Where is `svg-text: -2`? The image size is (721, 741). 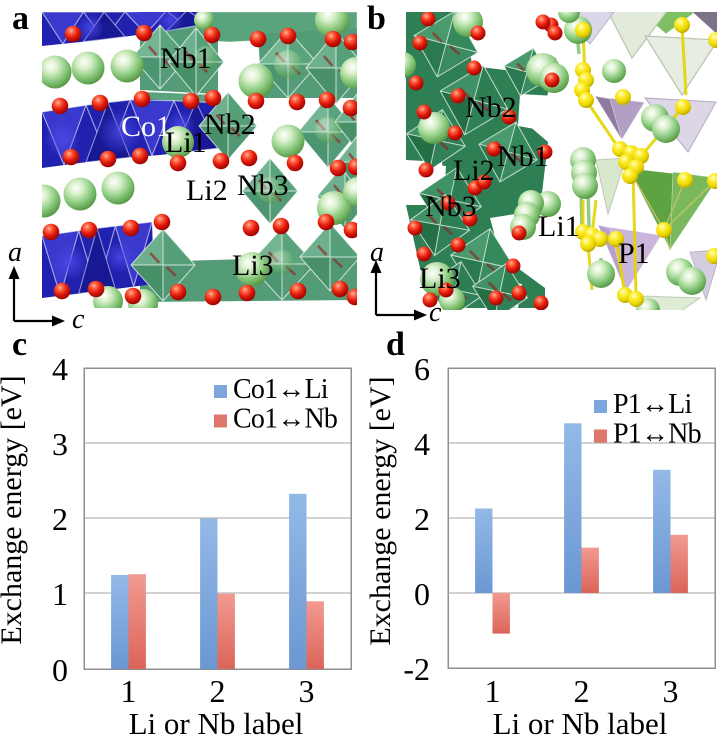
svg-text: -2 is located at coordinates (416, 669).